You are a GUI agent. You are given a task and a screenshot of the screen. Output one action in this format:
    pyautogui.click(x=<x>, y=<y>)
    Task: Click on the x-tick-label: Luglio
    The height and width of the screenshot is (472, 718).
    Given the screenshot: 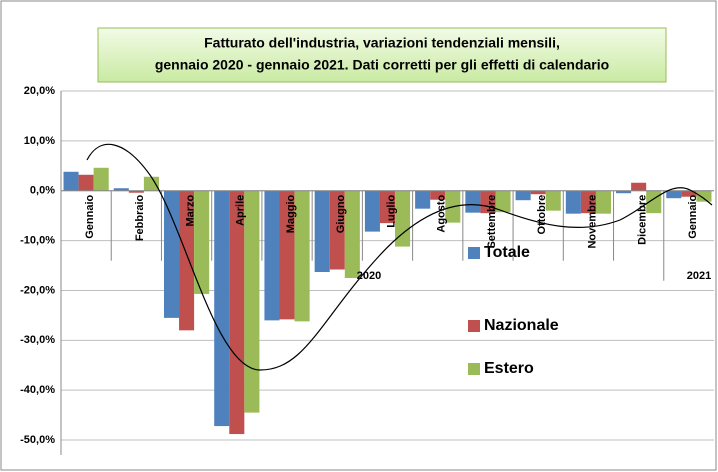 What is the action you would take?
    pyautogui.click(x=391, y=210)
    